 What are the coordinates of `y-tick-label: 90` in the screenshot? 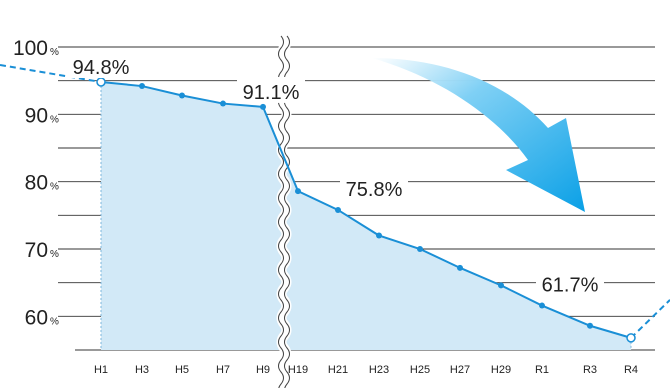 It's located at (36, 115).